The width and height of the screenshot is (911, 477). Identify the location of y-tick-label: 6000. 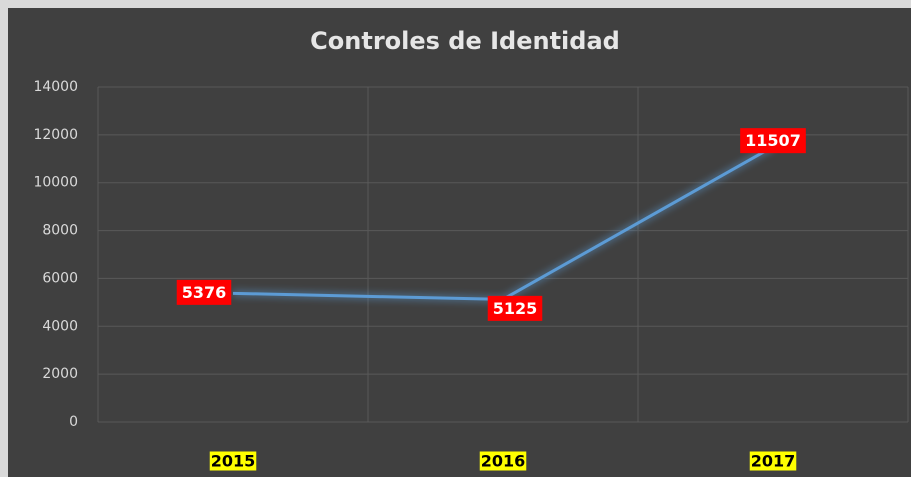
(60, 278).